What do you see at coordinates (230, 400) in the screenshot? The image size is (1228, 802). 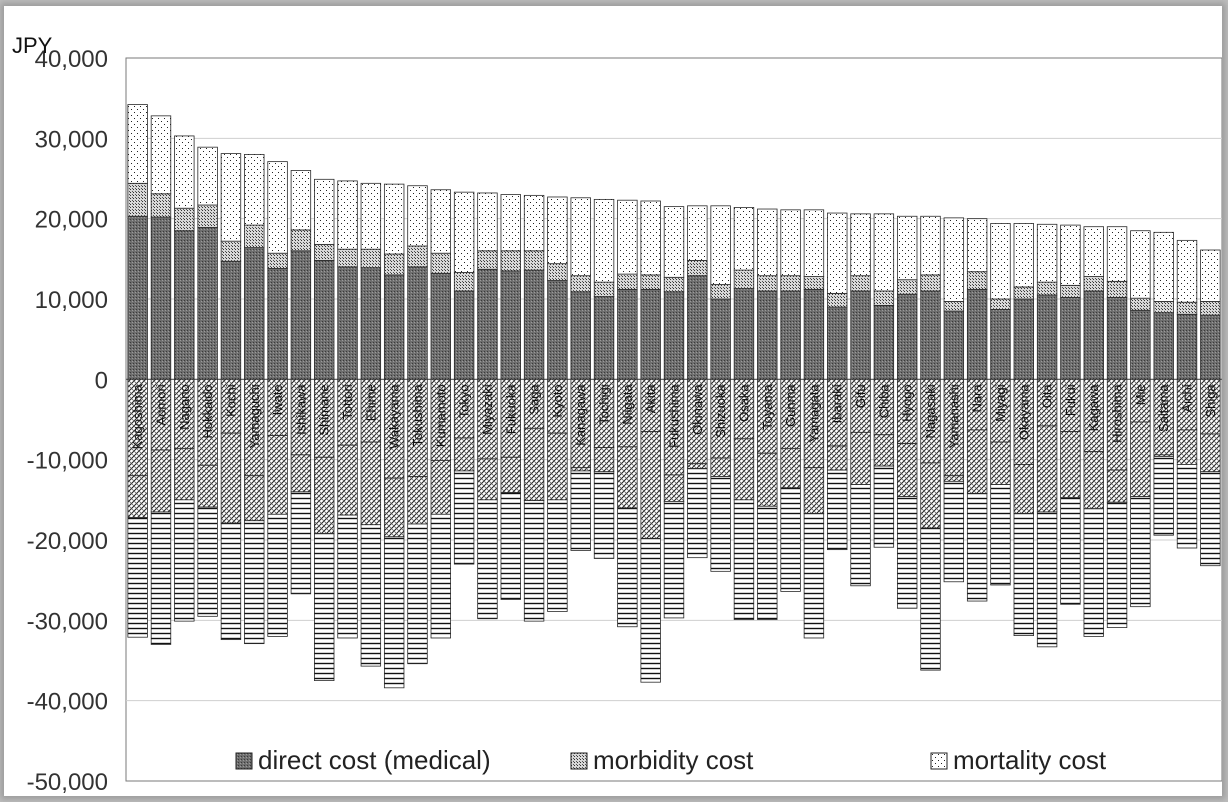 I see `category-label: Kochi` at bounding box center [230, 400].